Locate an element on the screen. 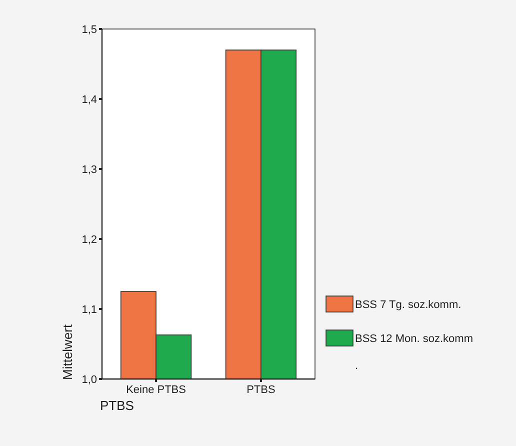  y-tick-label: 1,2 is located at coordinates (89, 240).